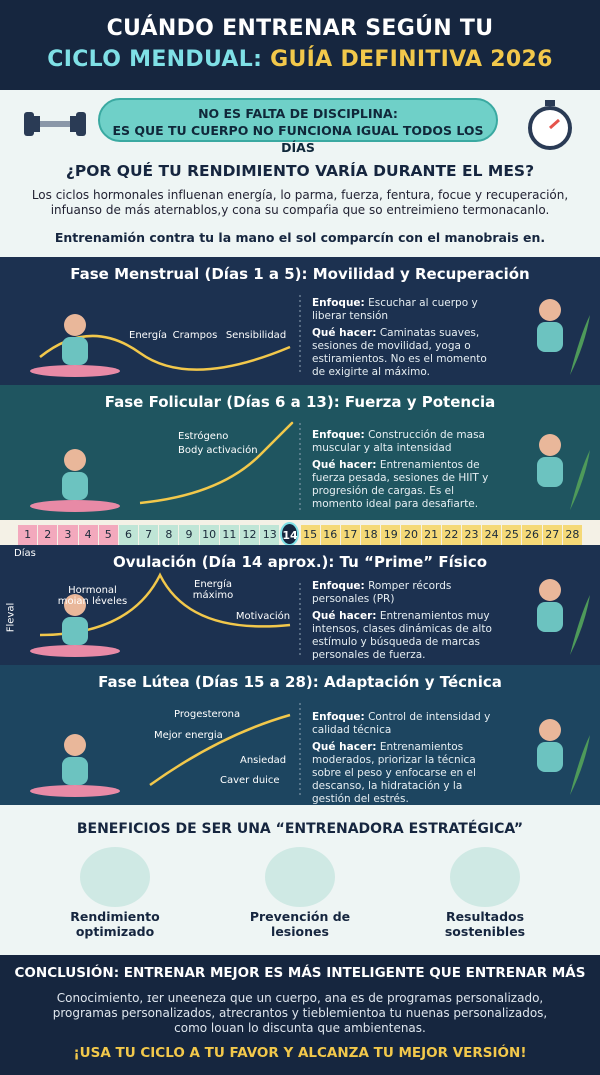  I want to click on phase-label: Energía, so click(148, 335).